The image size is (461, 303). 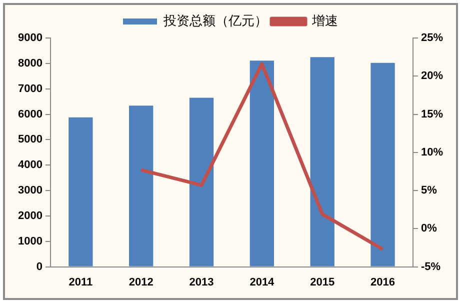 What do you see at coordinates (30, 38) in the screenshot?
I see `y-tick-label: 9000` at bounding box center [30, 38].